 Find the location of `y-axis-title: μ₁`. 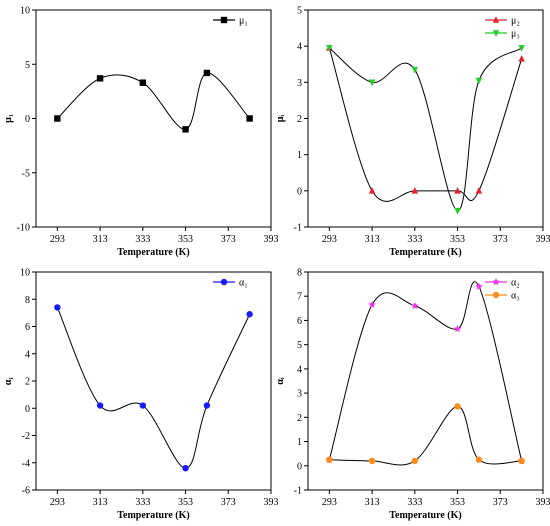

y-axis-title: μ₁ is located at coordinates (8, 118).